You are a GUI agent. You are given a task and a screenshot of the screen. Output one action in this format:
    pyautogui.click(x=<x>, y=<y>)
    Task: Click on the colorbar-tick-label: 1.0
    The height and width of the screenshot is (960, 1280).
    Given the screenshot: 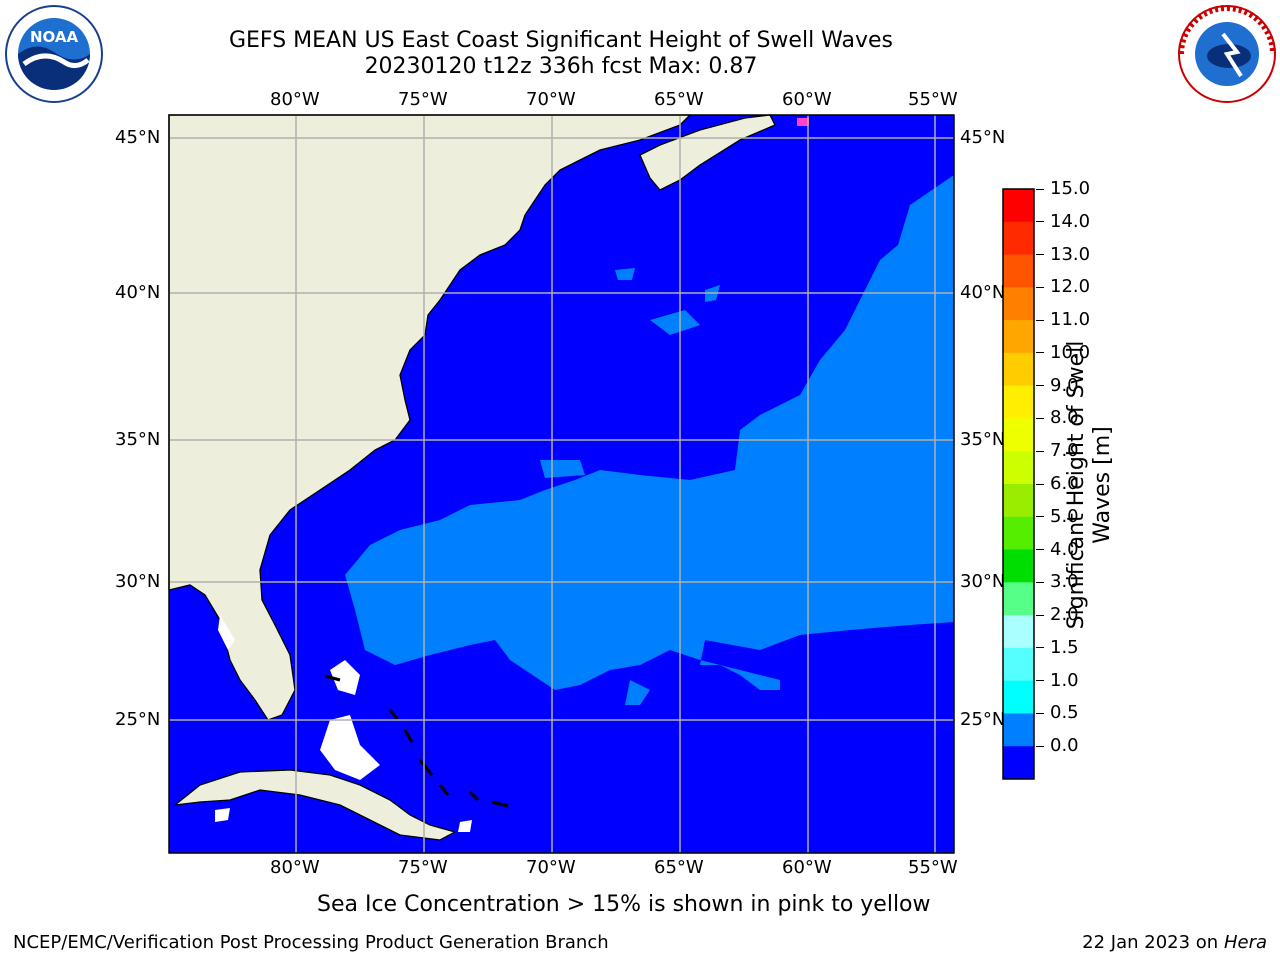 What is the action you would take?
    pyautogui.click(x=1057, y=681)
    